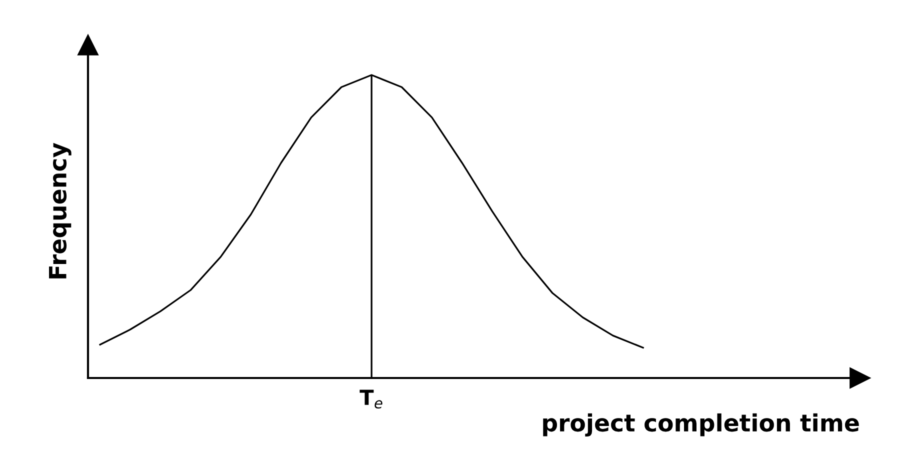 This screenshot has height=452, width=901. What do you see at coordinates (60, 210) in the screenshot?
I see `y-axis-title: Frequency` at bounding box center [60, 210].